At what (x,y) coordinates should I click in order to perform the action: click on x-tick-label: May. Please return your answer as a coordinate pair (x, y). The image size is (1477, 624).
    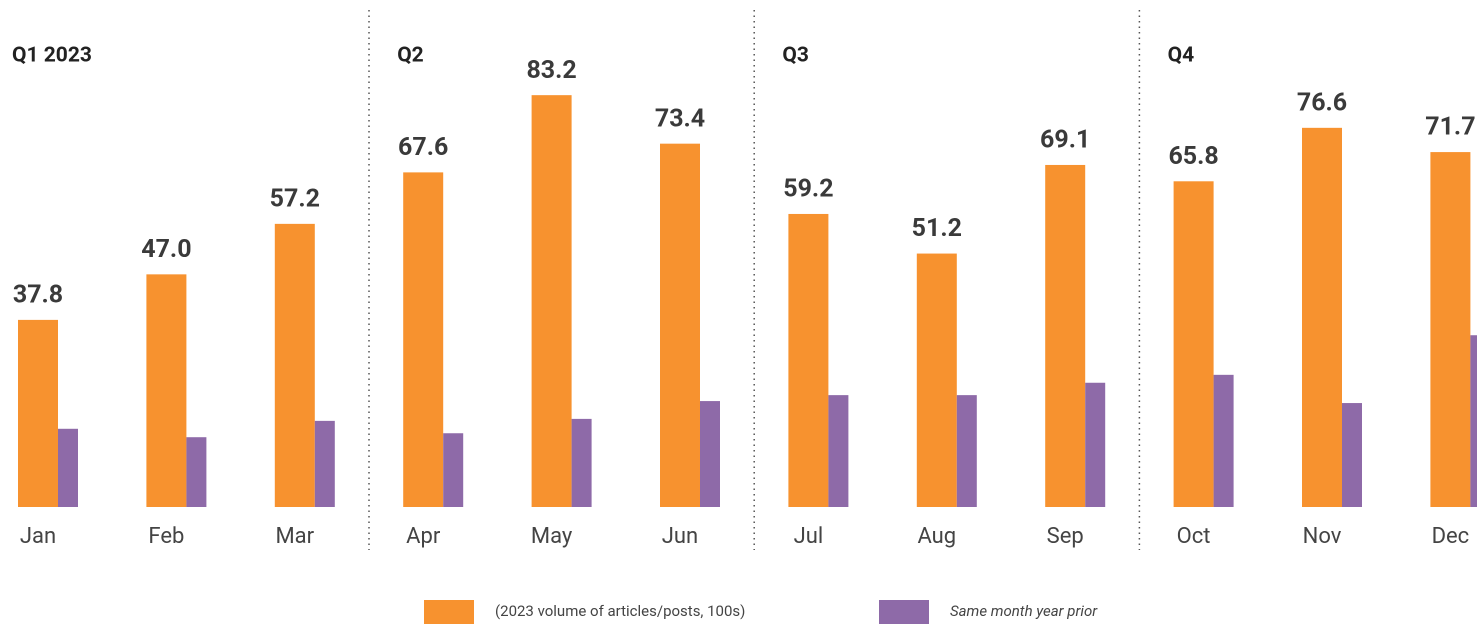
    Looking at the image, I should click on (552, 536).